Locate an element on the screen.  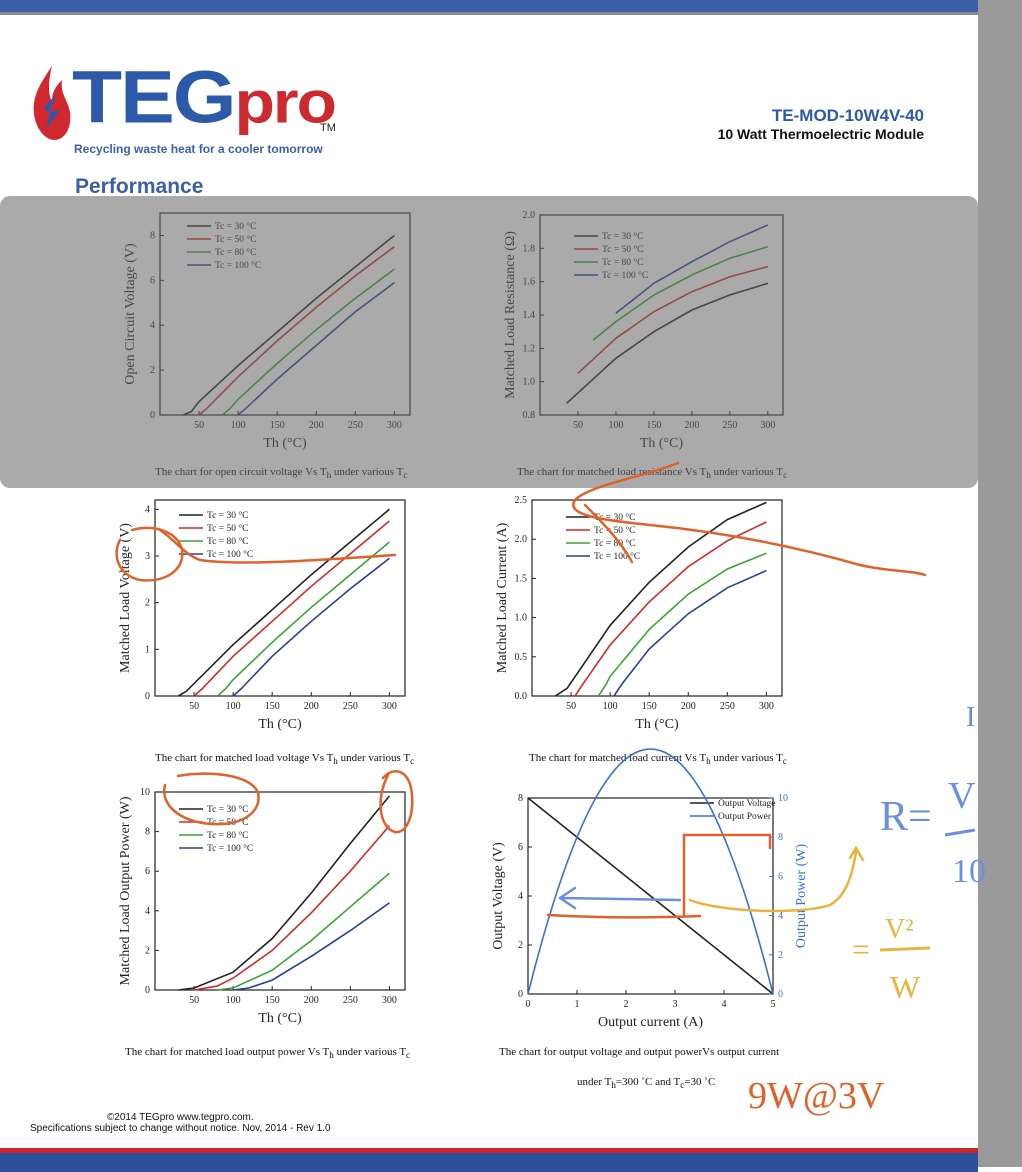
x-axis-label: Output current (A) is located at coordinates (650, 1022).